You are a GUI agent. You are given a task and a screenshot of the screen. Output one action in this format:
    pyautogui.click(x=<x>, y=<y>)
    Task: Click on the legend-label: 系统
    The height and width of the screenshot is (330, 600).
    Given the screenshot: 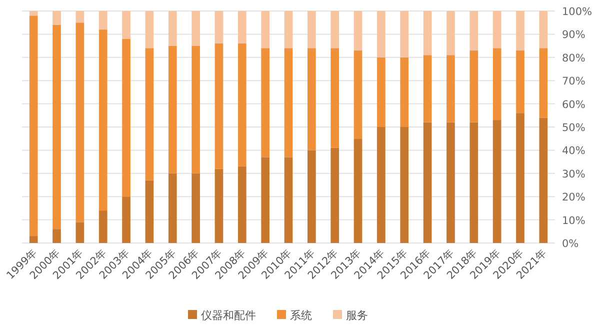 What is the action you would take?
    pyautogui.click(x=301, y=315)
    